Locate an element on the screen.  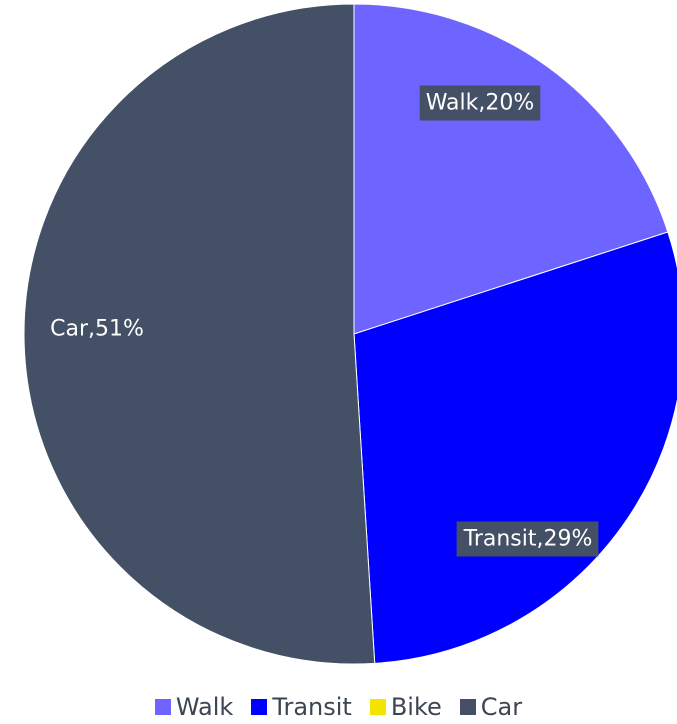
legend-swatch-car is located at coordinates (467, 707).